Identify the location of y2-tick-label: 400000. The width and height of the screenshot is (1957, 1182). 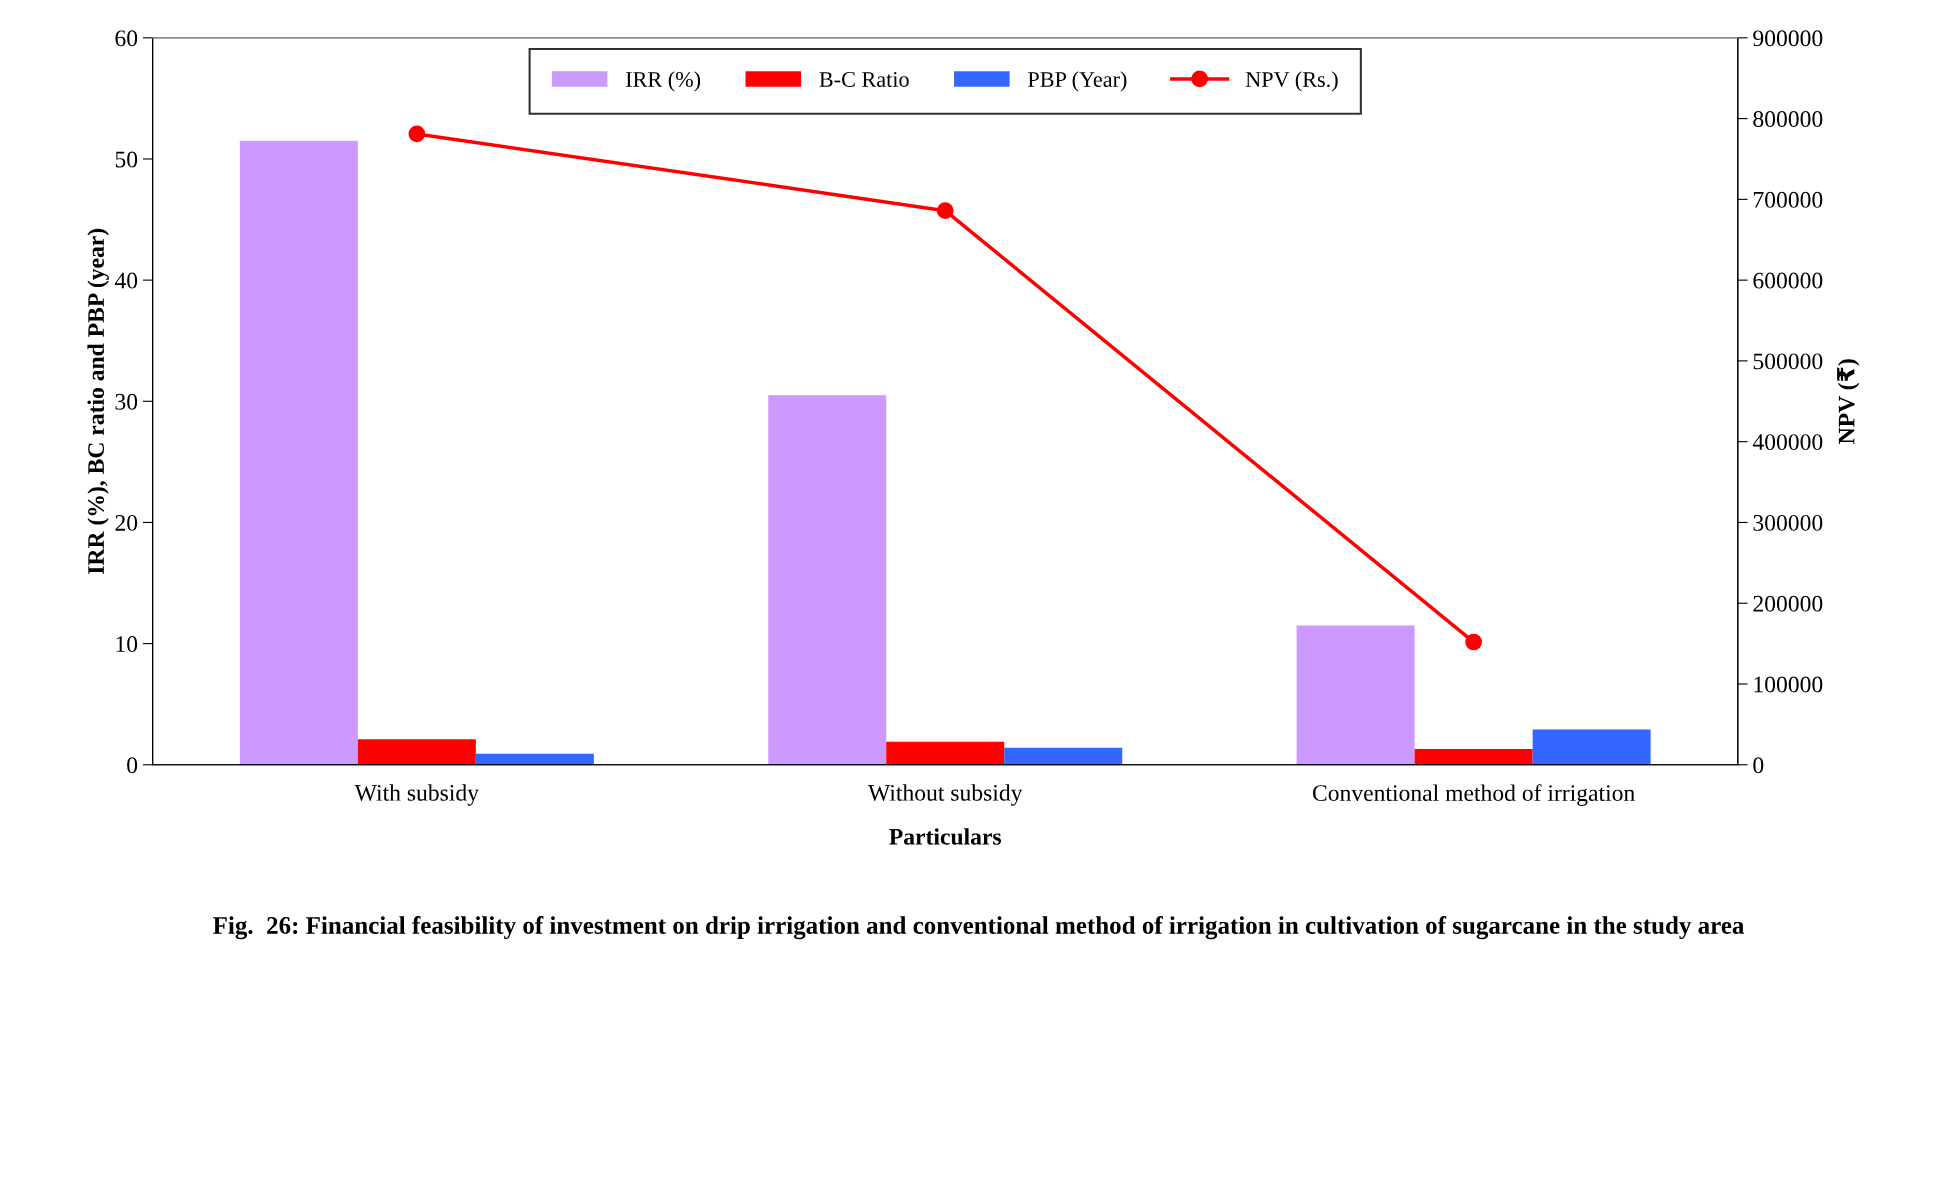
(1787, 442).